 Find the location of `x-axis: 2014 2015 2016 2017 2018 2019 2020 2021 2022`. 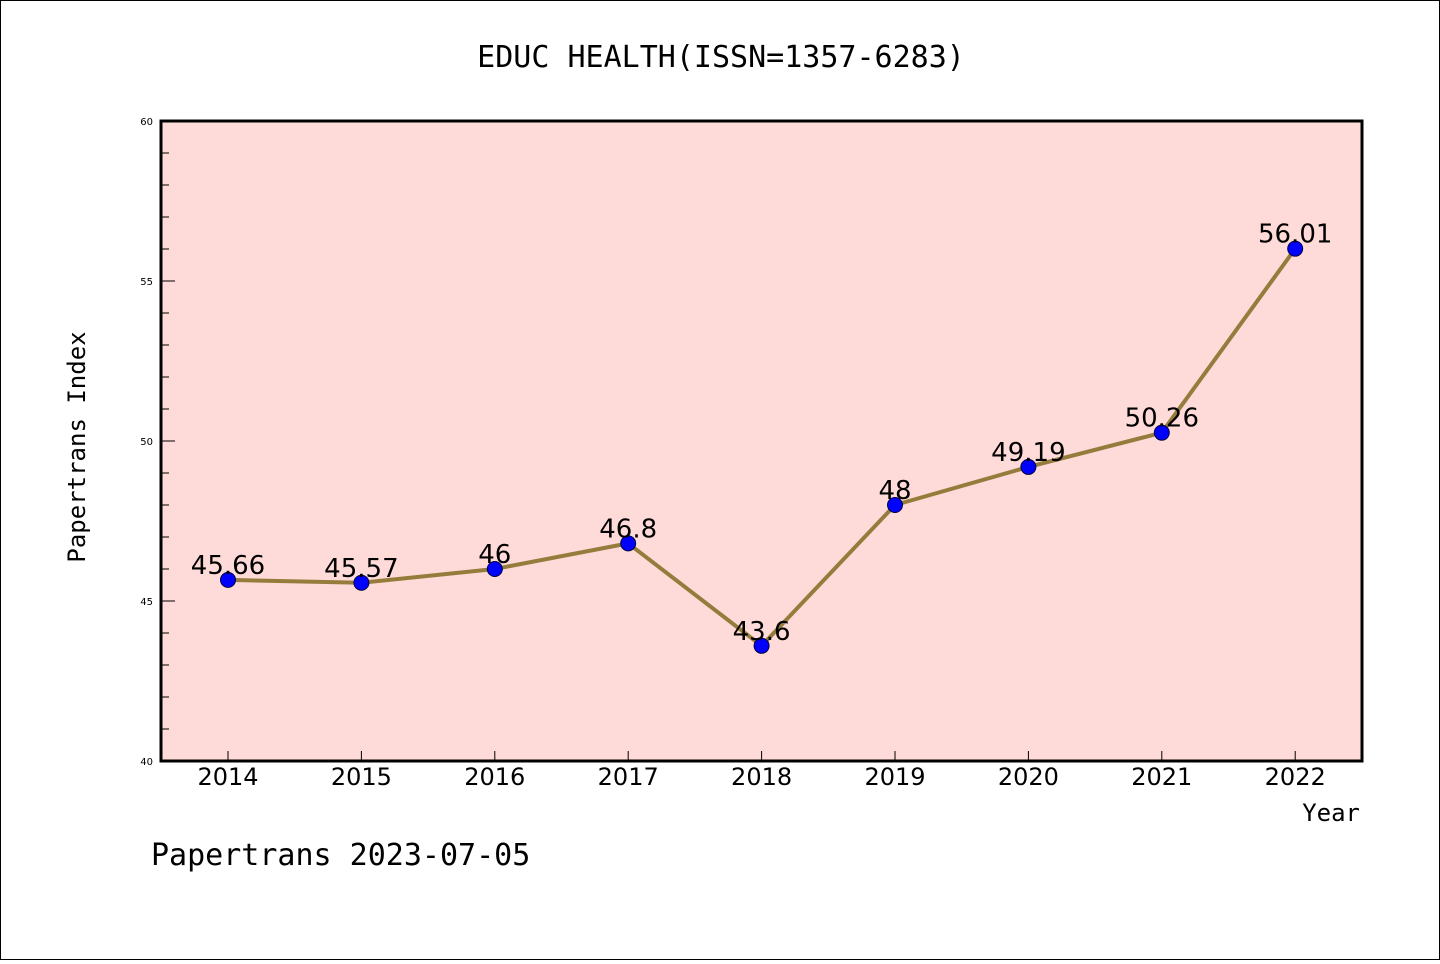

x-axis: 2014 2015 2016 2017 2018 2019 2020 2021 2022 is located at coordinates (761, 771).